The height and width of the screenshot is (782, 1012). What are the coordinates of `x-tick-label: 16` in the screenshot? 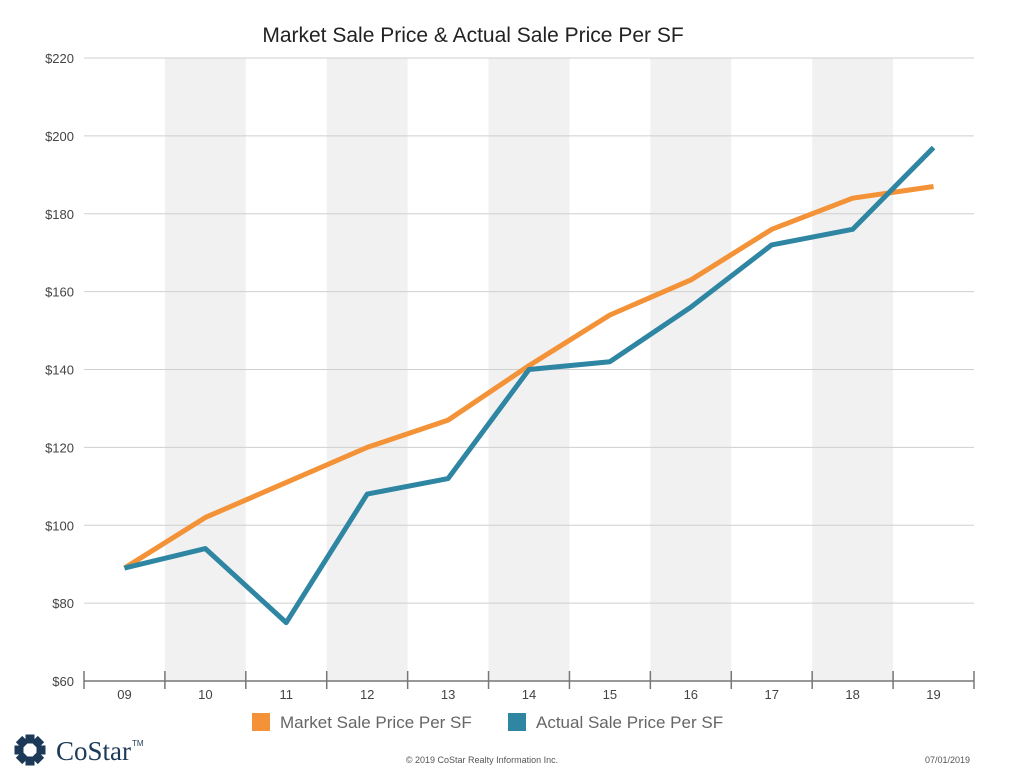 It's located at (691, 694).